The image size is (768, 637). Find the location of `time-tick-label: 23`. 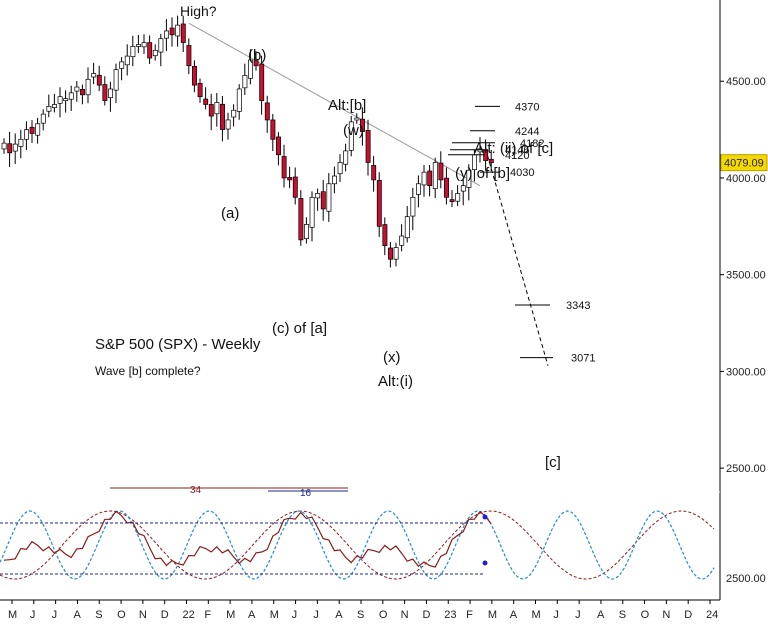

time-tick-label: 23 is located at coordinates (450, 615).